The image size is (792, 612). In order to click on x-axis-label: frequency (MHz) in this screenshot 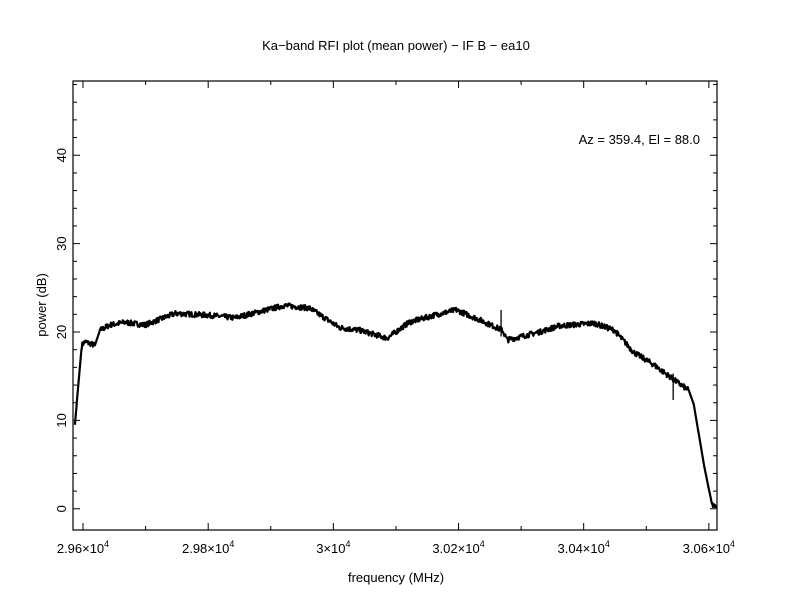, I will do `click(396, 577)`.